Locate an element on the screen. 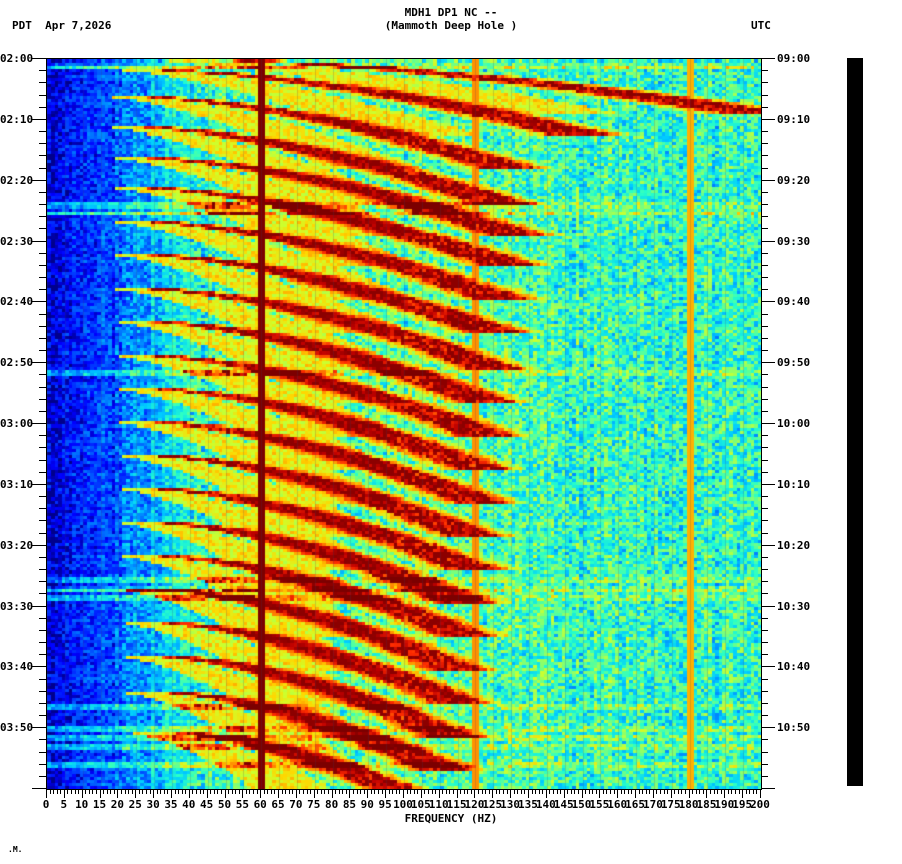 The height and width of the screenshot is (864, 902). x-axis-label: 170 is located at coordinates (652, 804).